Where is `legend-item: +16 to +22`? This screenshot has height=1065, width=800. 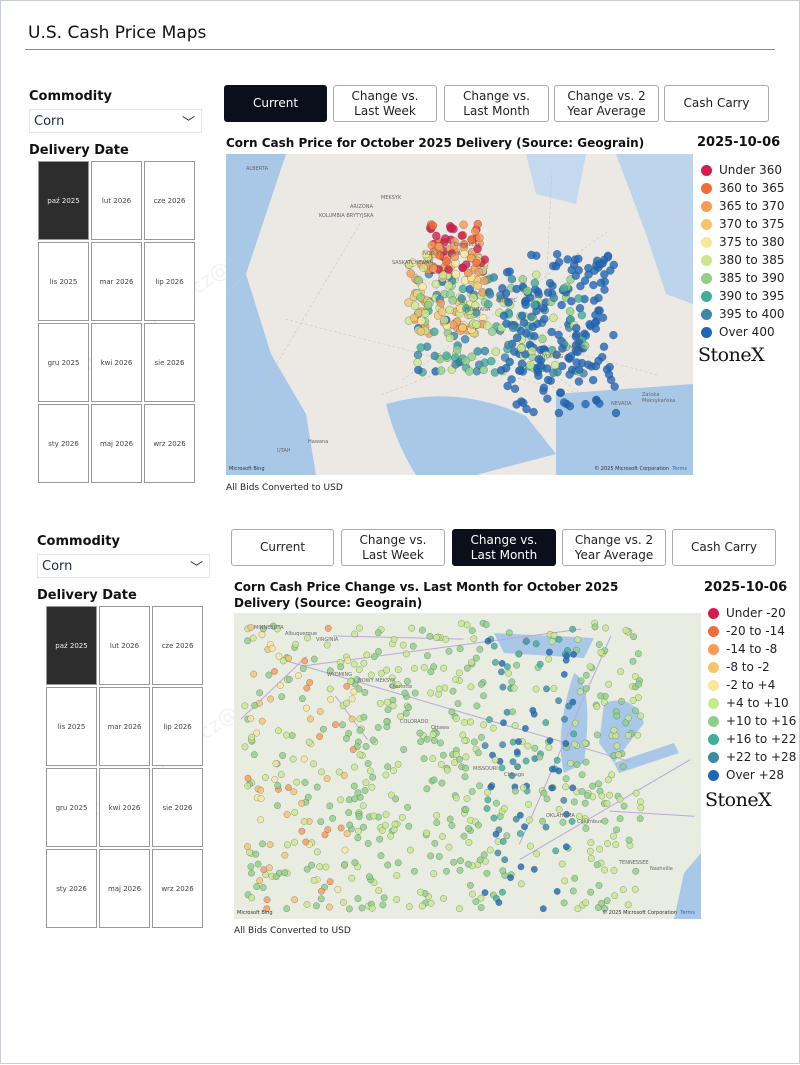 legend-item: +16 to +22 is located at coordinates (752, 739).